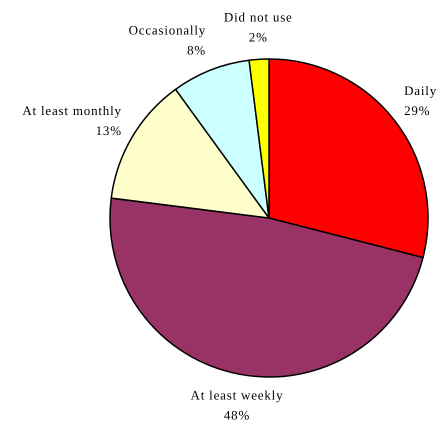 This screenshot has width=441, height=423. Describe the element at coordinates (72, 110) in the screenshot. I see `slice-label: At least monthly` at that location.